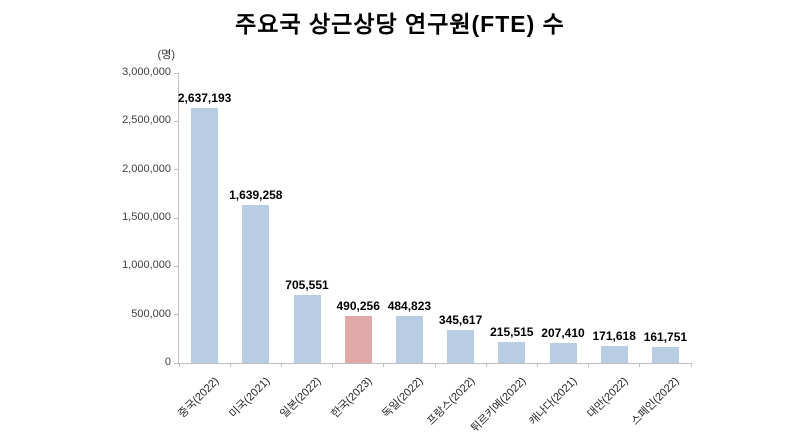 This screenshot has width=800, height=443. I want to click on y-tick-label: 1,000,000, so click(146, 265).